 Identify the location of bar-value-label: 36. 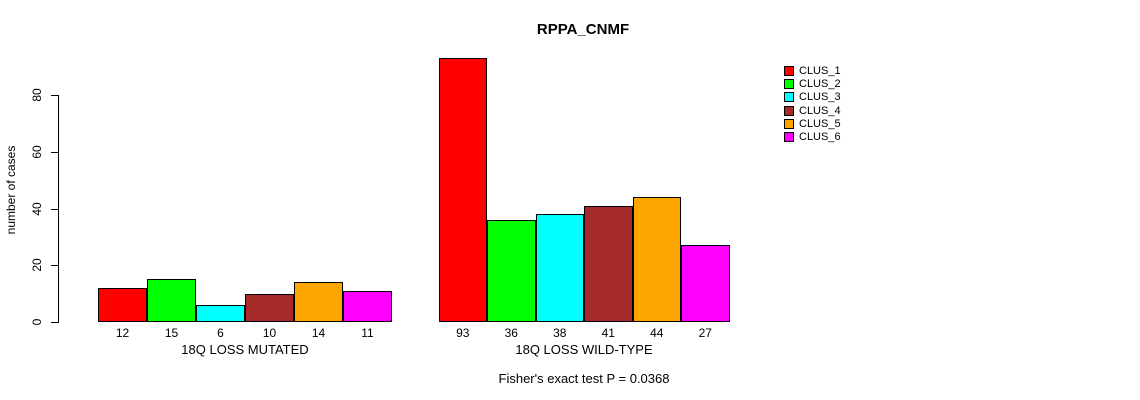
(511, 333).